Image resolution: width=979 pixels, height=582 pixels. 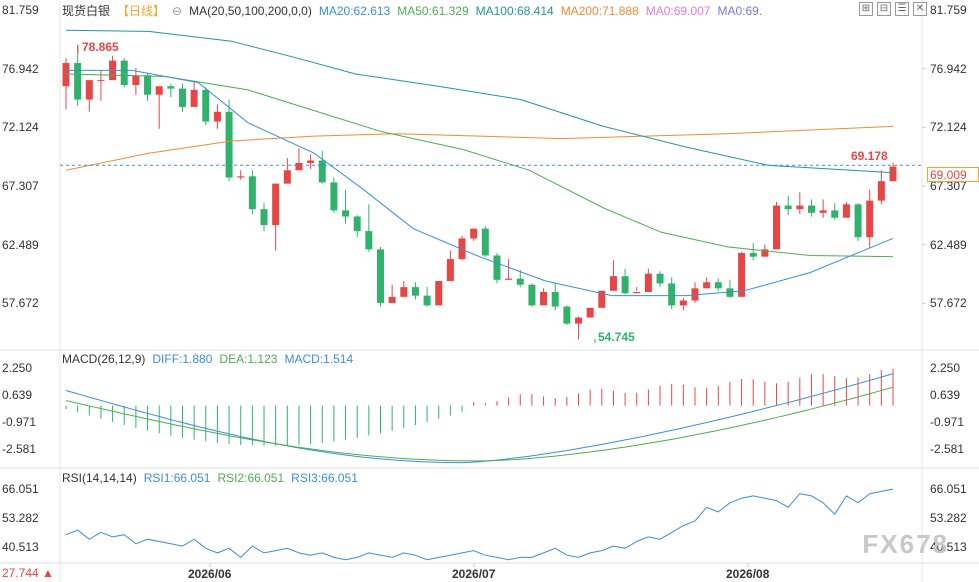 What do you see at coordinates (210, 574) in the screenshot?
I see `time-tick-label: 2026/06` at bounding box center [210, 574].